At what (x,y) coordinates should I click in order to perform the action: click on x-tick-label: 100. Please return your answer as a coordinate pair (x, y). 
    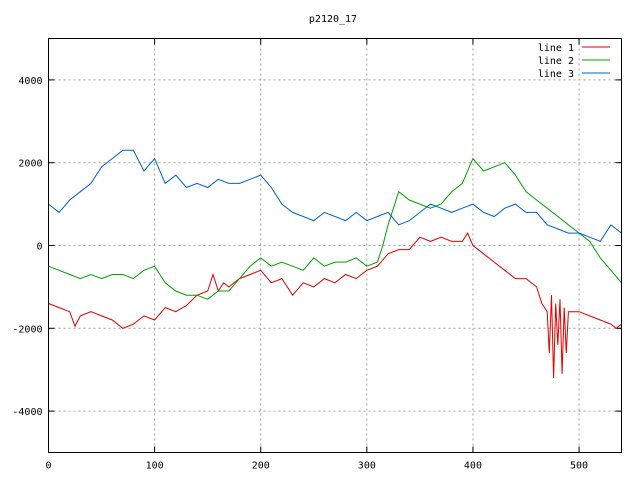
    Looking at the image, I should click on (155, 466).